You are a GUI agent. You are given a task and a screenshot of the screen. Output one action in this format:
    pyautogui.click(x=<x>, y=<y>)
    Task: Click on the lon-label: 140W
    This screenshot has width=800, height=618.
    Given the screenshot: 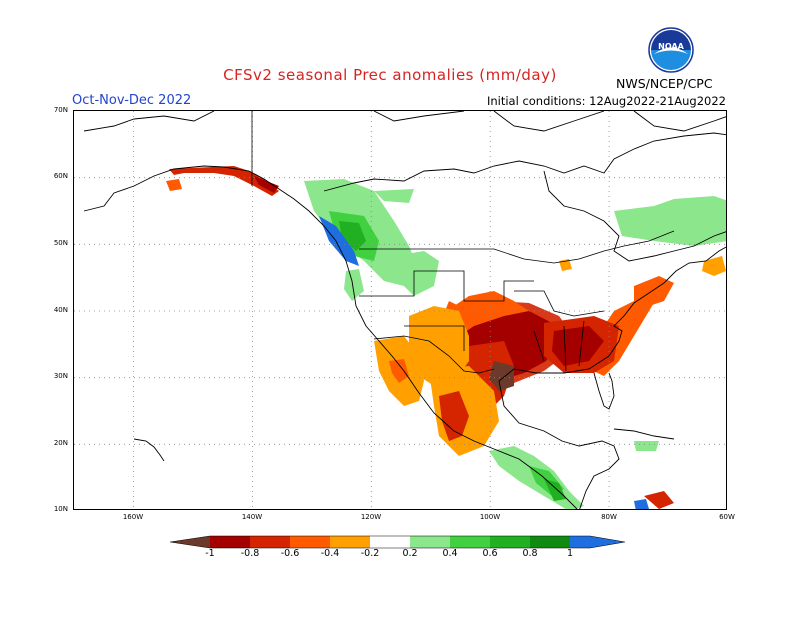 What is the action you would take?
    pyautogui.click(x=252, y=517)
    